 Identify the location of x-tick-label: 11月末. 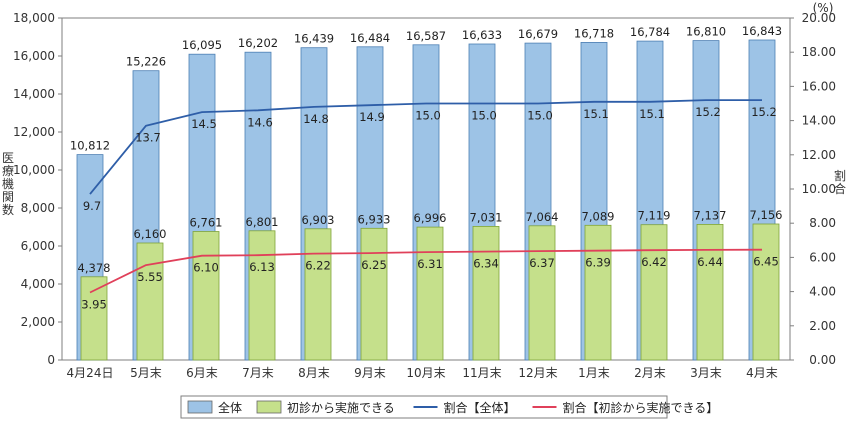
(481, 373).